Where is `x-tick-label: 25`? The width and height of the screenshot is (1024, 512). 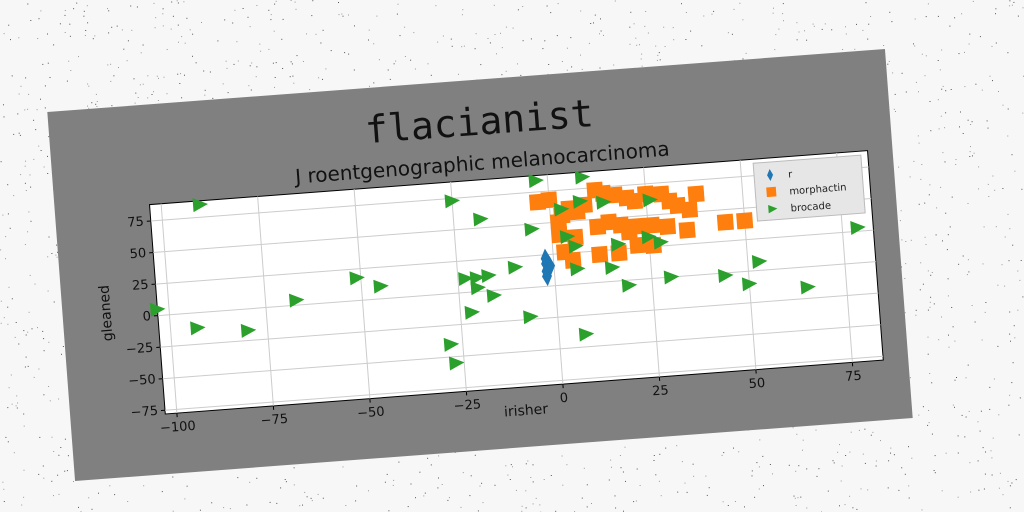 x-tick-label: 25 is located at coordinates (661, 391).